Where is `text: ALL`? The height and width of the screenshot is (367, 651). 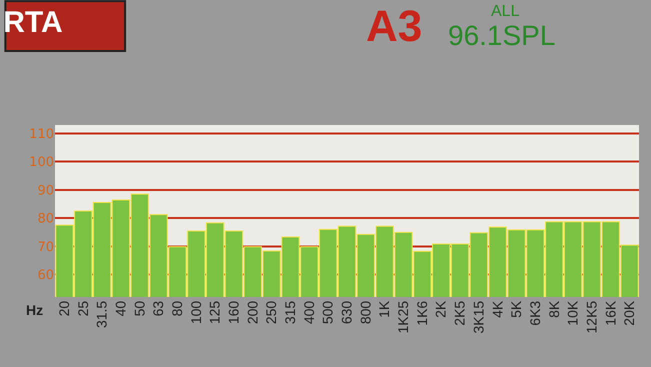 text: ALL is located at coordinates (505, 11).